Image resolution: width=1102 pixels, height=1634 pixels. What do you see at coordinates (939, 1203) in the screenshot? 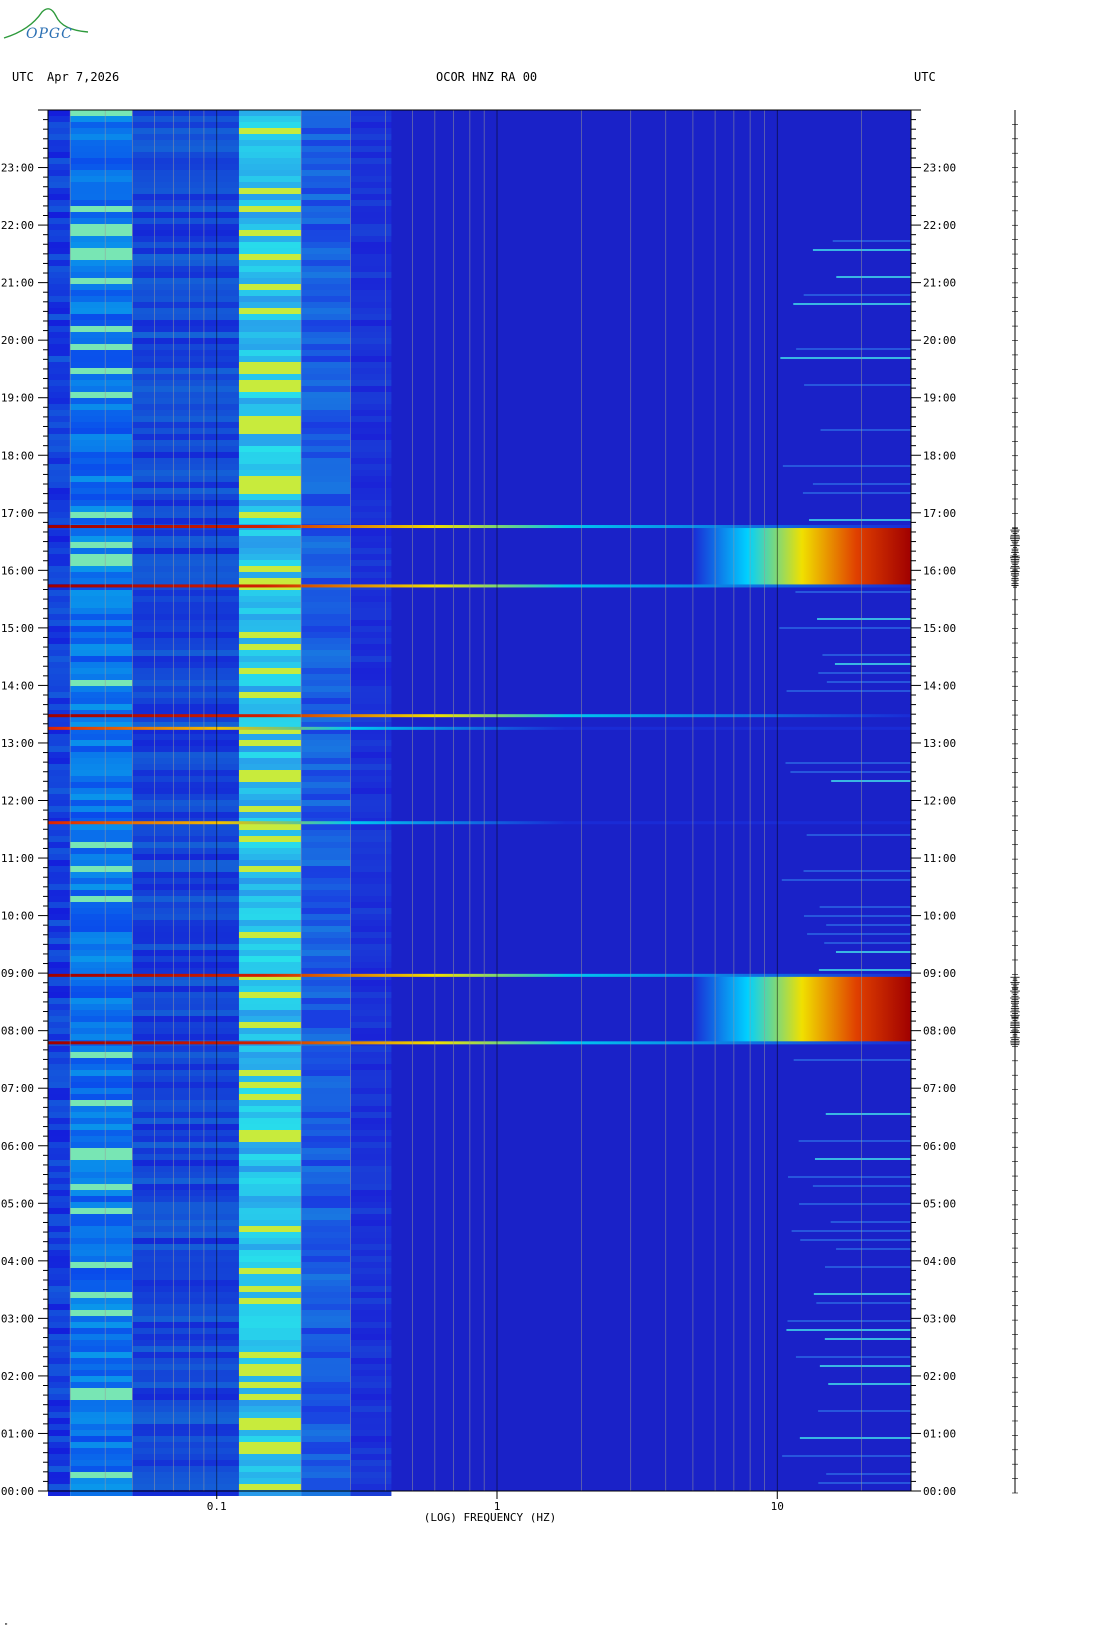
I see `y-tick-right-05:00: 05:00` at bounding box center [939, 1203].